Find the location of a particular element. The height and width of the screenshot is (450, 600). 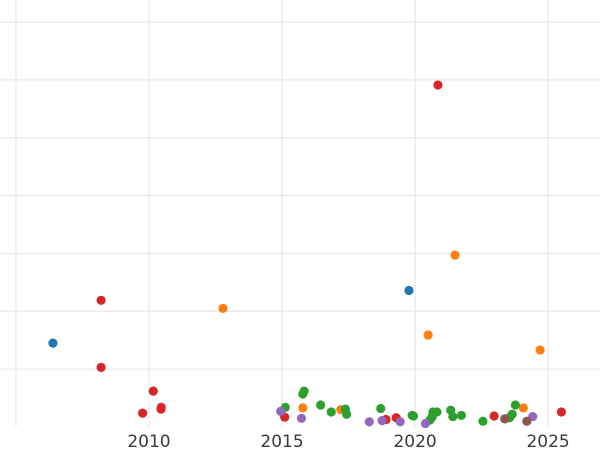

x-axis-ticks: 2010 2015 2020 2025 is located at coordinates (348, 441).